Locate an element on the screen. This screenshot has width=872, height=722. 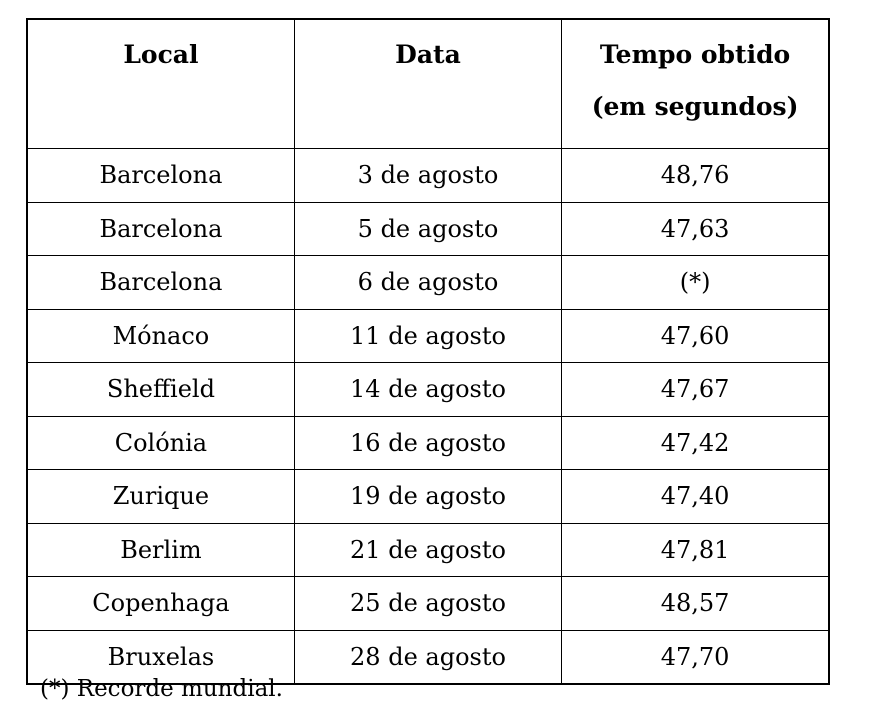
cell-data: 6 de agosto is located at coordinates (428, 282).